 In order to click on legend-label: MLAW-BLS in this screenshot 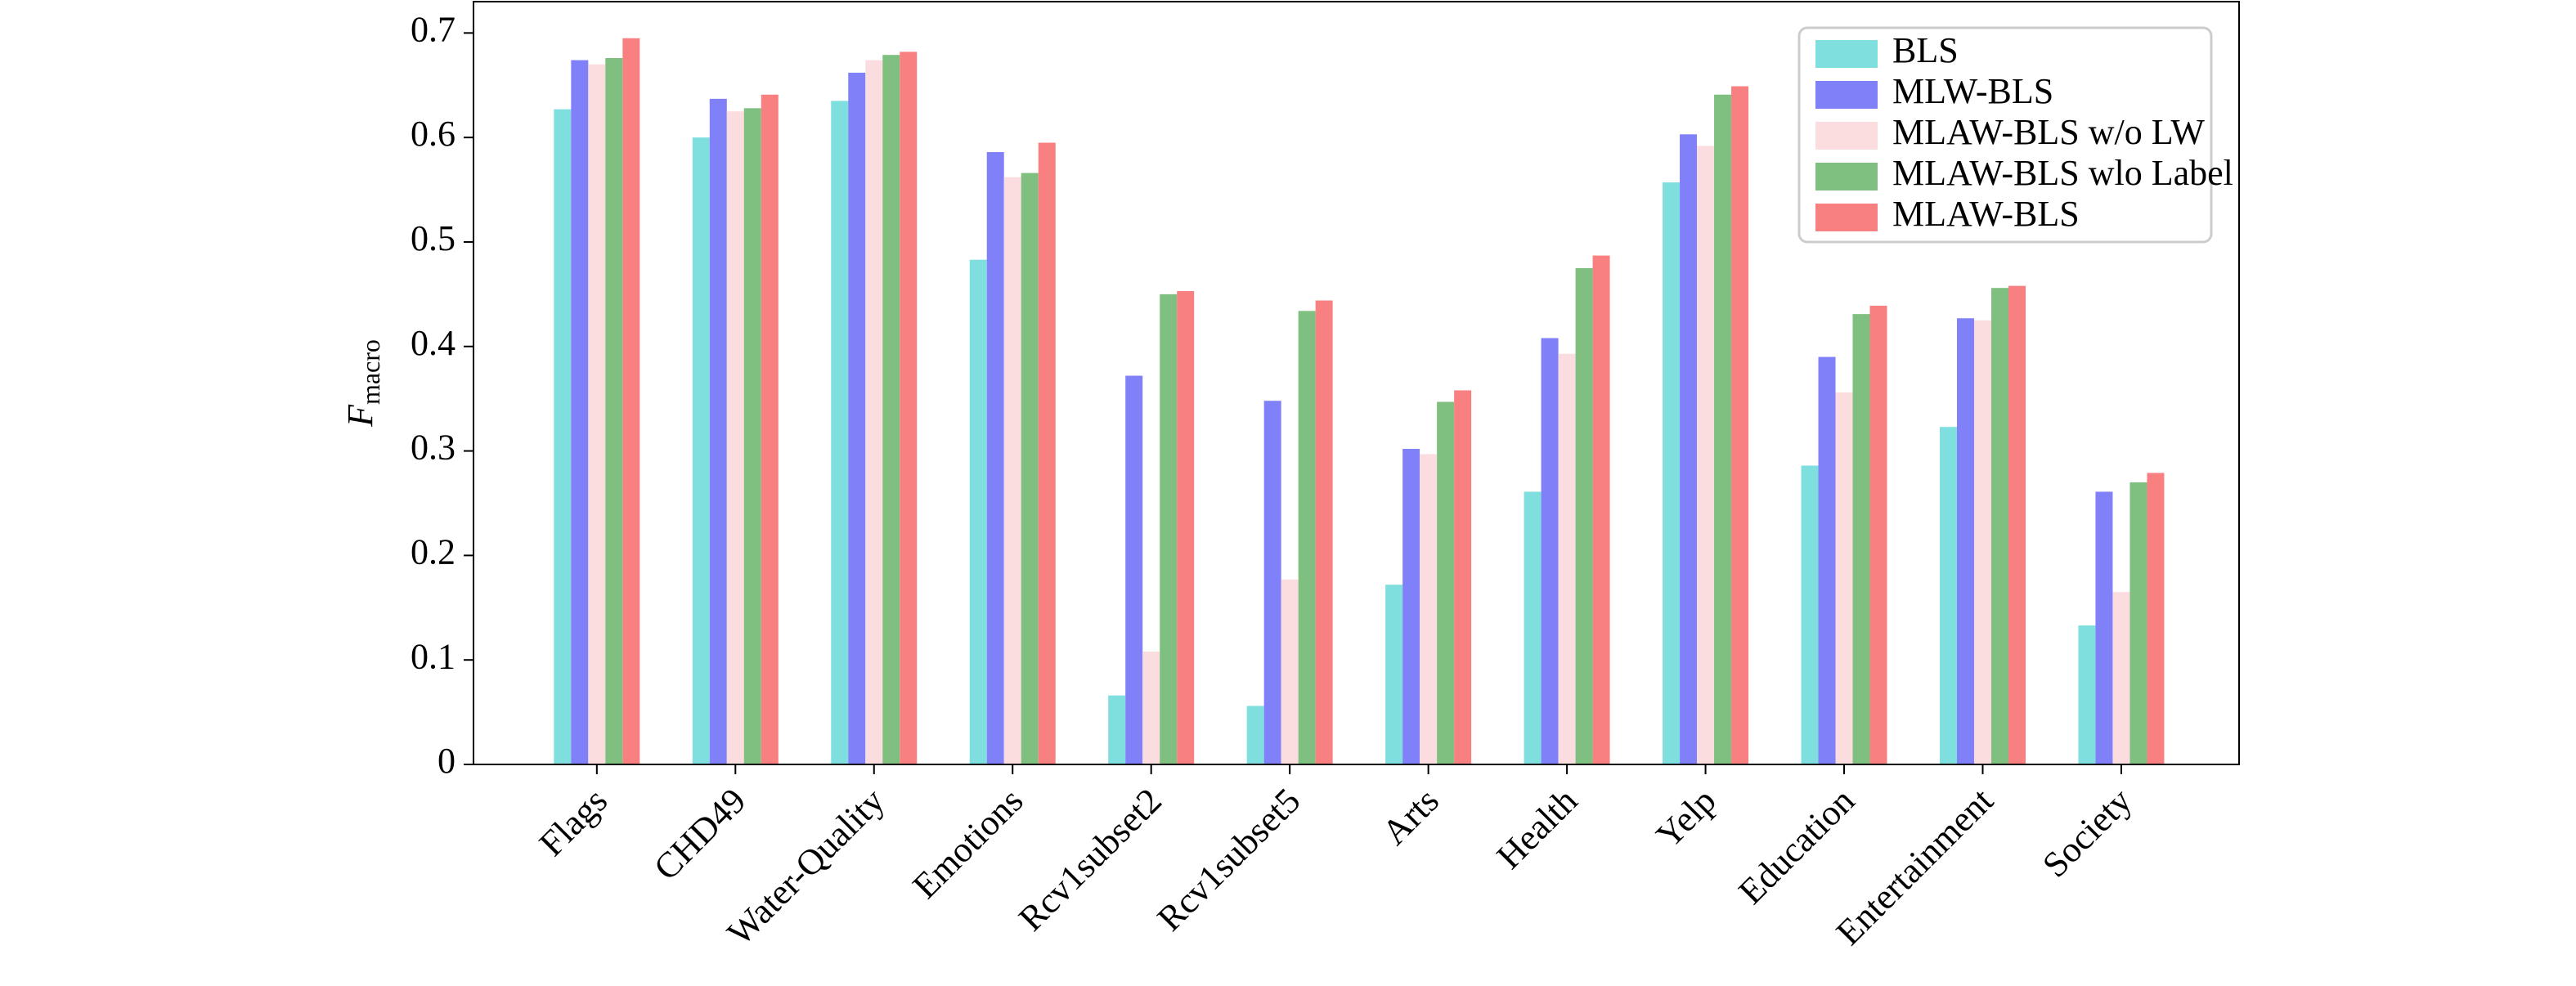, I will do `click(1986, 214)`.